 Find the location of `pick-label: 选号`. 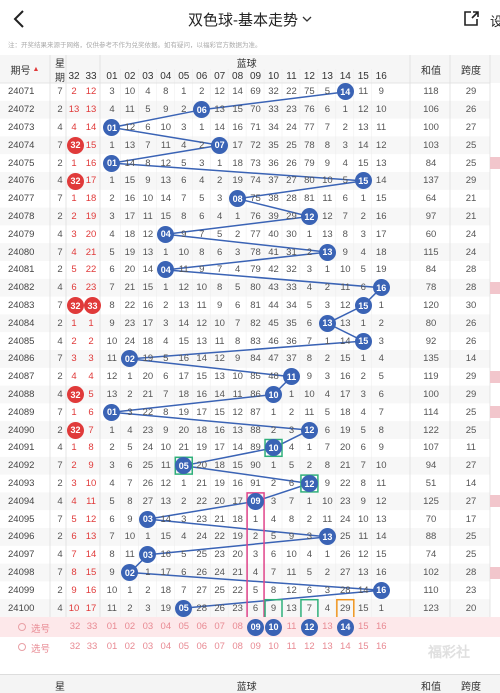

pick-label: 选号 is located at coordinates (41, 629).